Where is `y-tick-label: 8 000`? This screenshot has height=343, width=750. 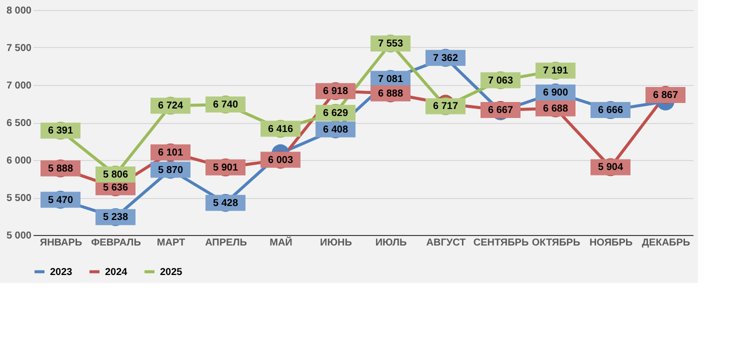 y-tick-label: 8 000 is located at coordinates (19, 11).